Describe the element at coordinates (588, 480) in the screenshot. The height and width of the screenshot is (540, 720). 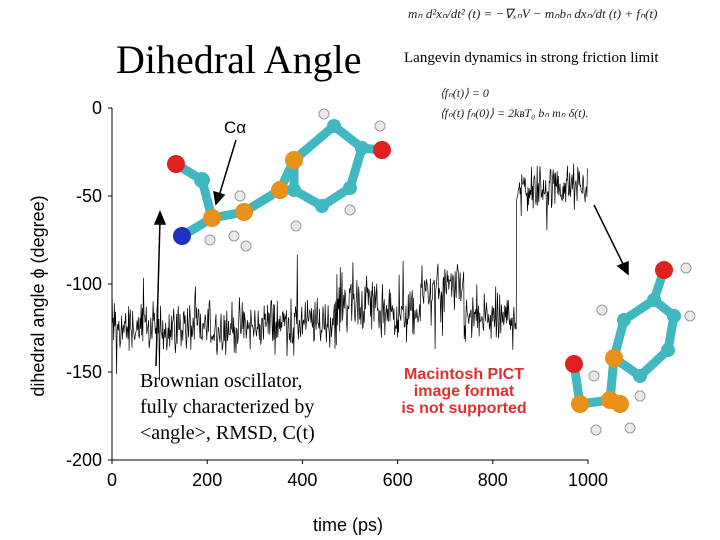
I see `x-tick-label: 1000` at that location.